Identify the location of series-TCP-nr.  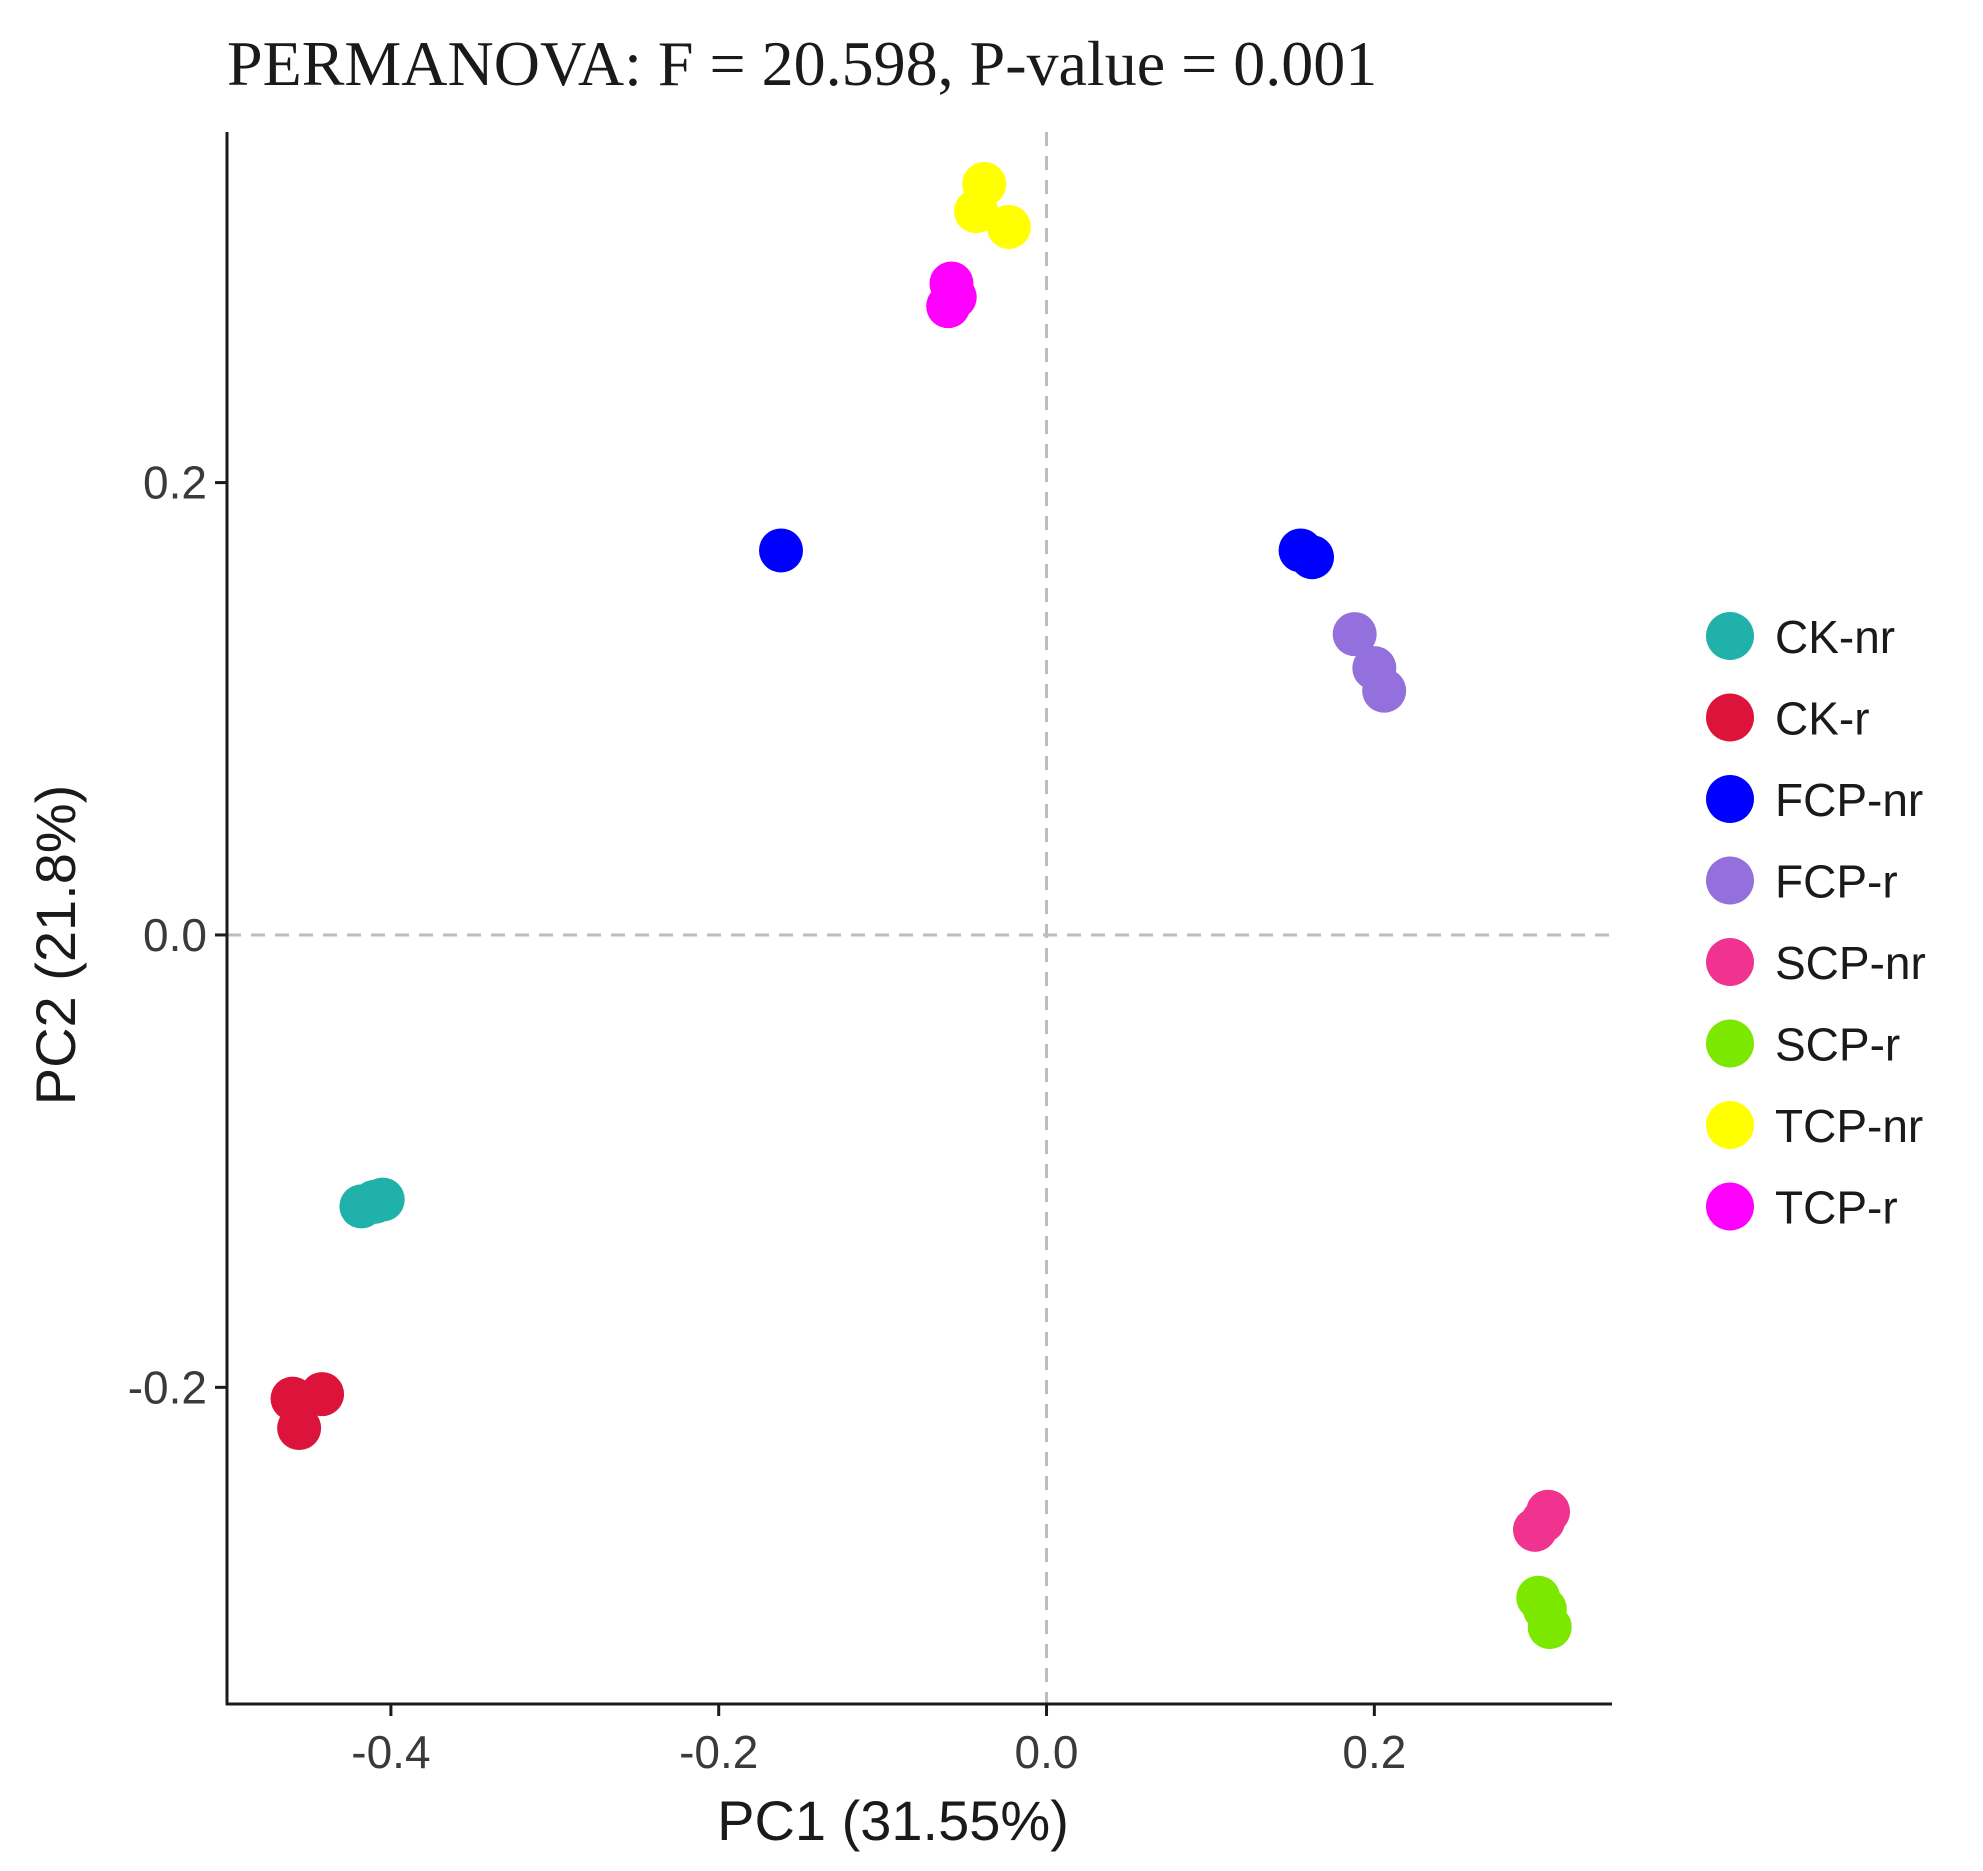
(992, 205).